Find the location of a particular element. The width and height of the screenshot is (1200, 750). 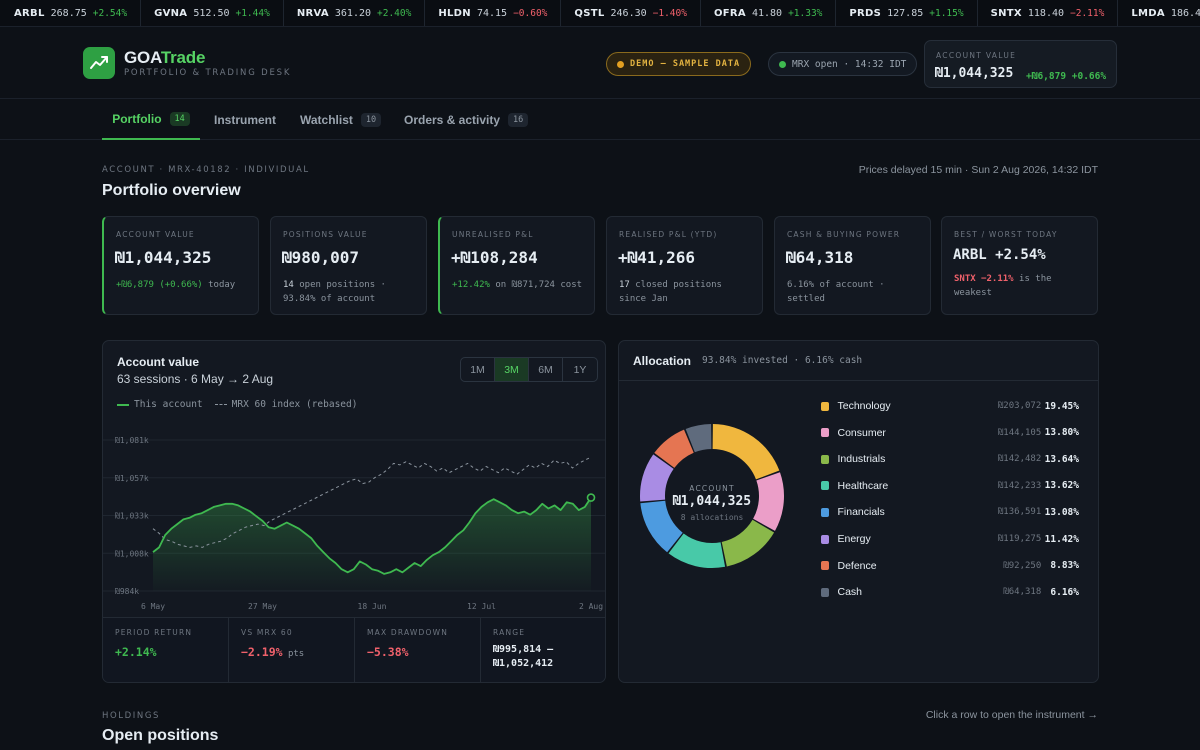

allocation-percent: 8.83% is located at coordinates (1064, 566).